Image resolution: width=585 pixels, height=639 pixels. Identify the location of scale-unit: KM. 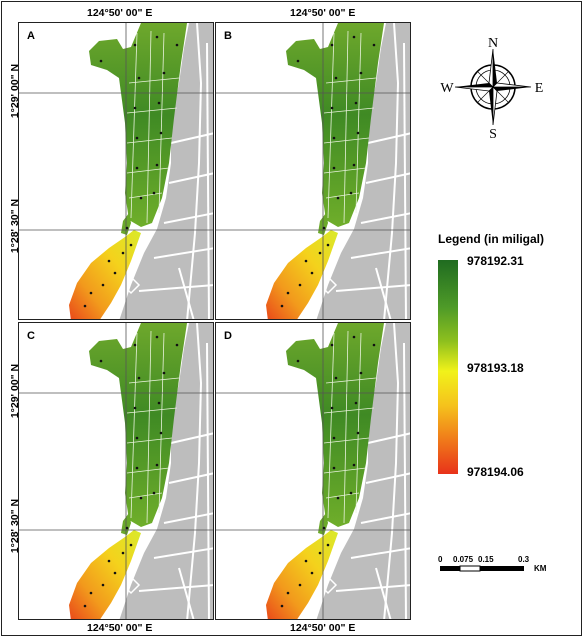
(540, 568).